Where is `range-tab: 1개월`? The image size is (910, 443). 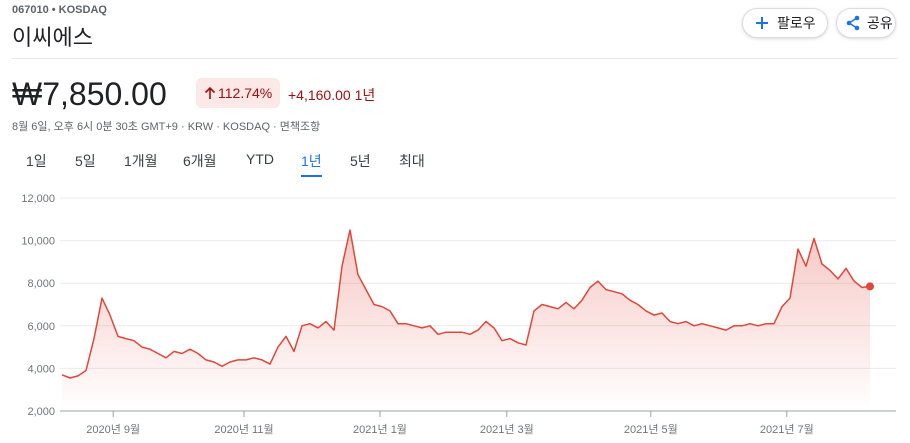 range-tab: 1개월 is located at coordinates (141, 161).